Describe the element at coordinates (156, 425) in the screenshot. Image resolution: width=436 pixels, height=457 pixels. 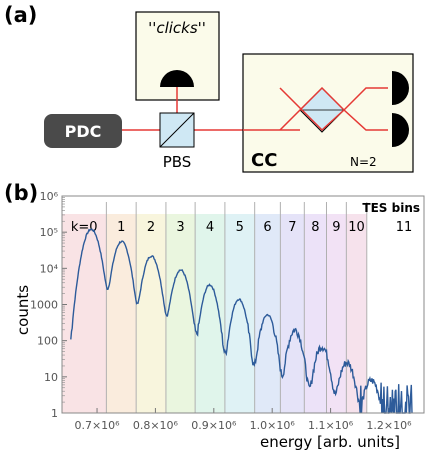
I see `x-tick-label-1: 0.8×10⁶` at that location.